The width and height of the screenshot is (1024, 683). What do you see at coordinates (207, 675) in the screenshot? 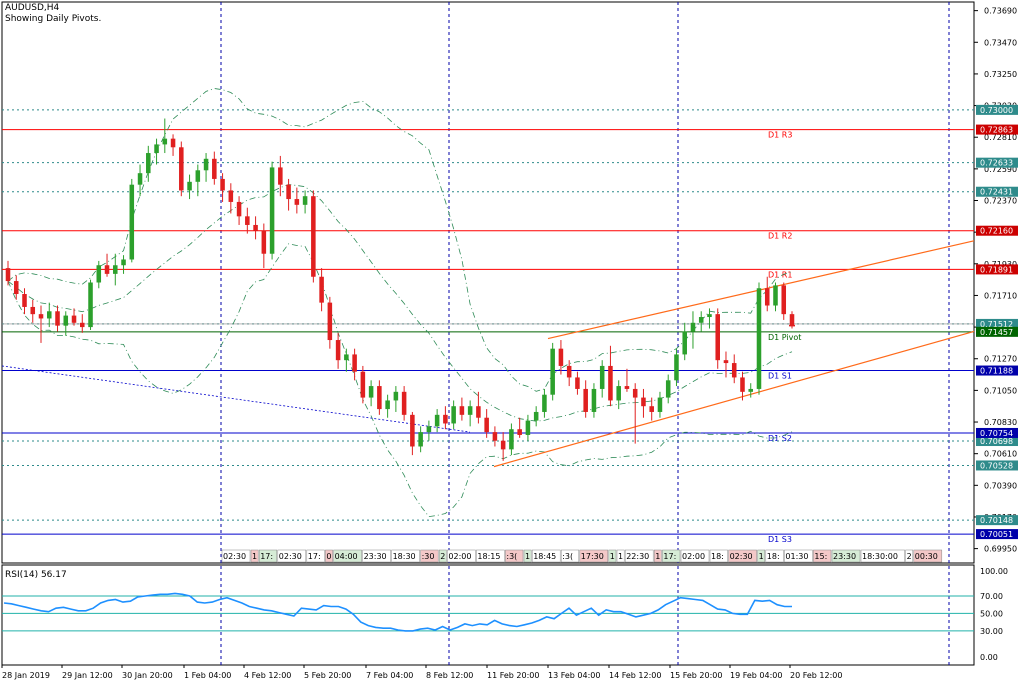
I see `time-tick-label: 1 Feb 04:00` at bounding box center [207, 675].